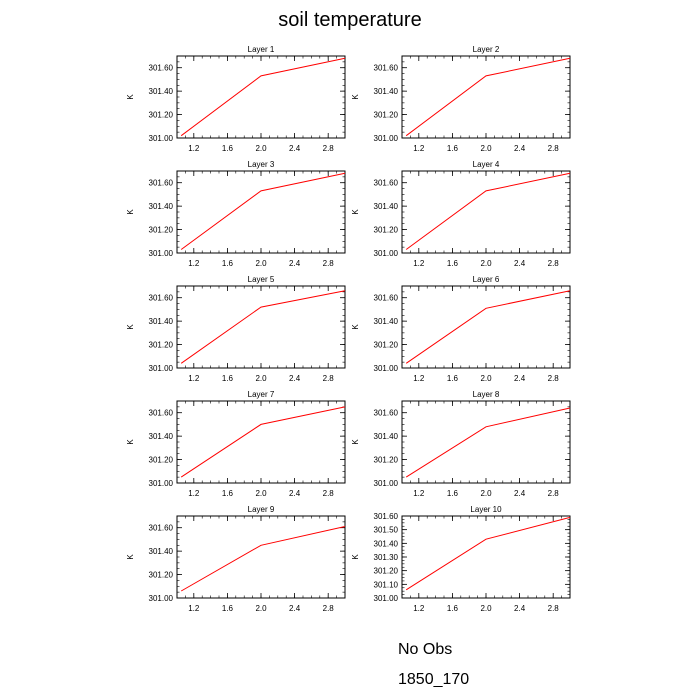 The height and width of the screenshot is (700, 700). What do you see at coordinates (486, 164) in the screenshot?
I see `panel-title: Layer 4` at bounding box center [486, 164].